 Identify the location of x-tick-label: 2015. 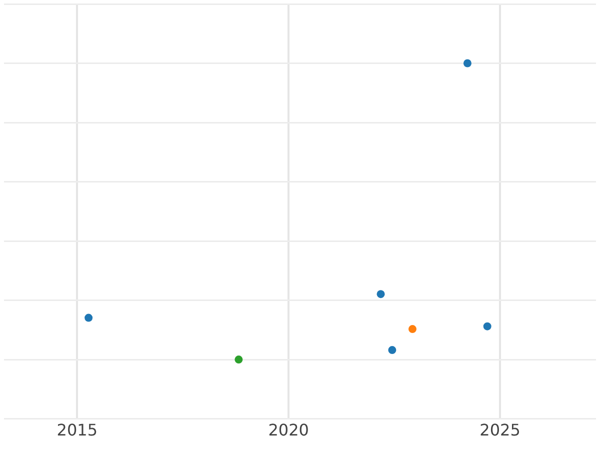
(77, 430).